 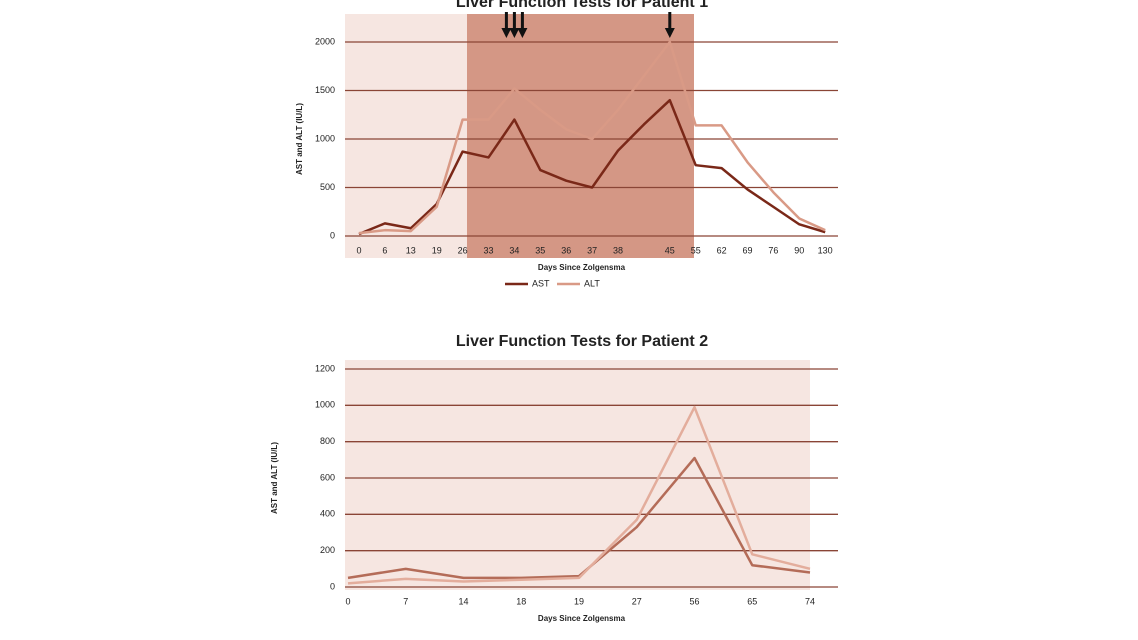 I want to click on y-tick-label: 400, so click(x=327, y=514).